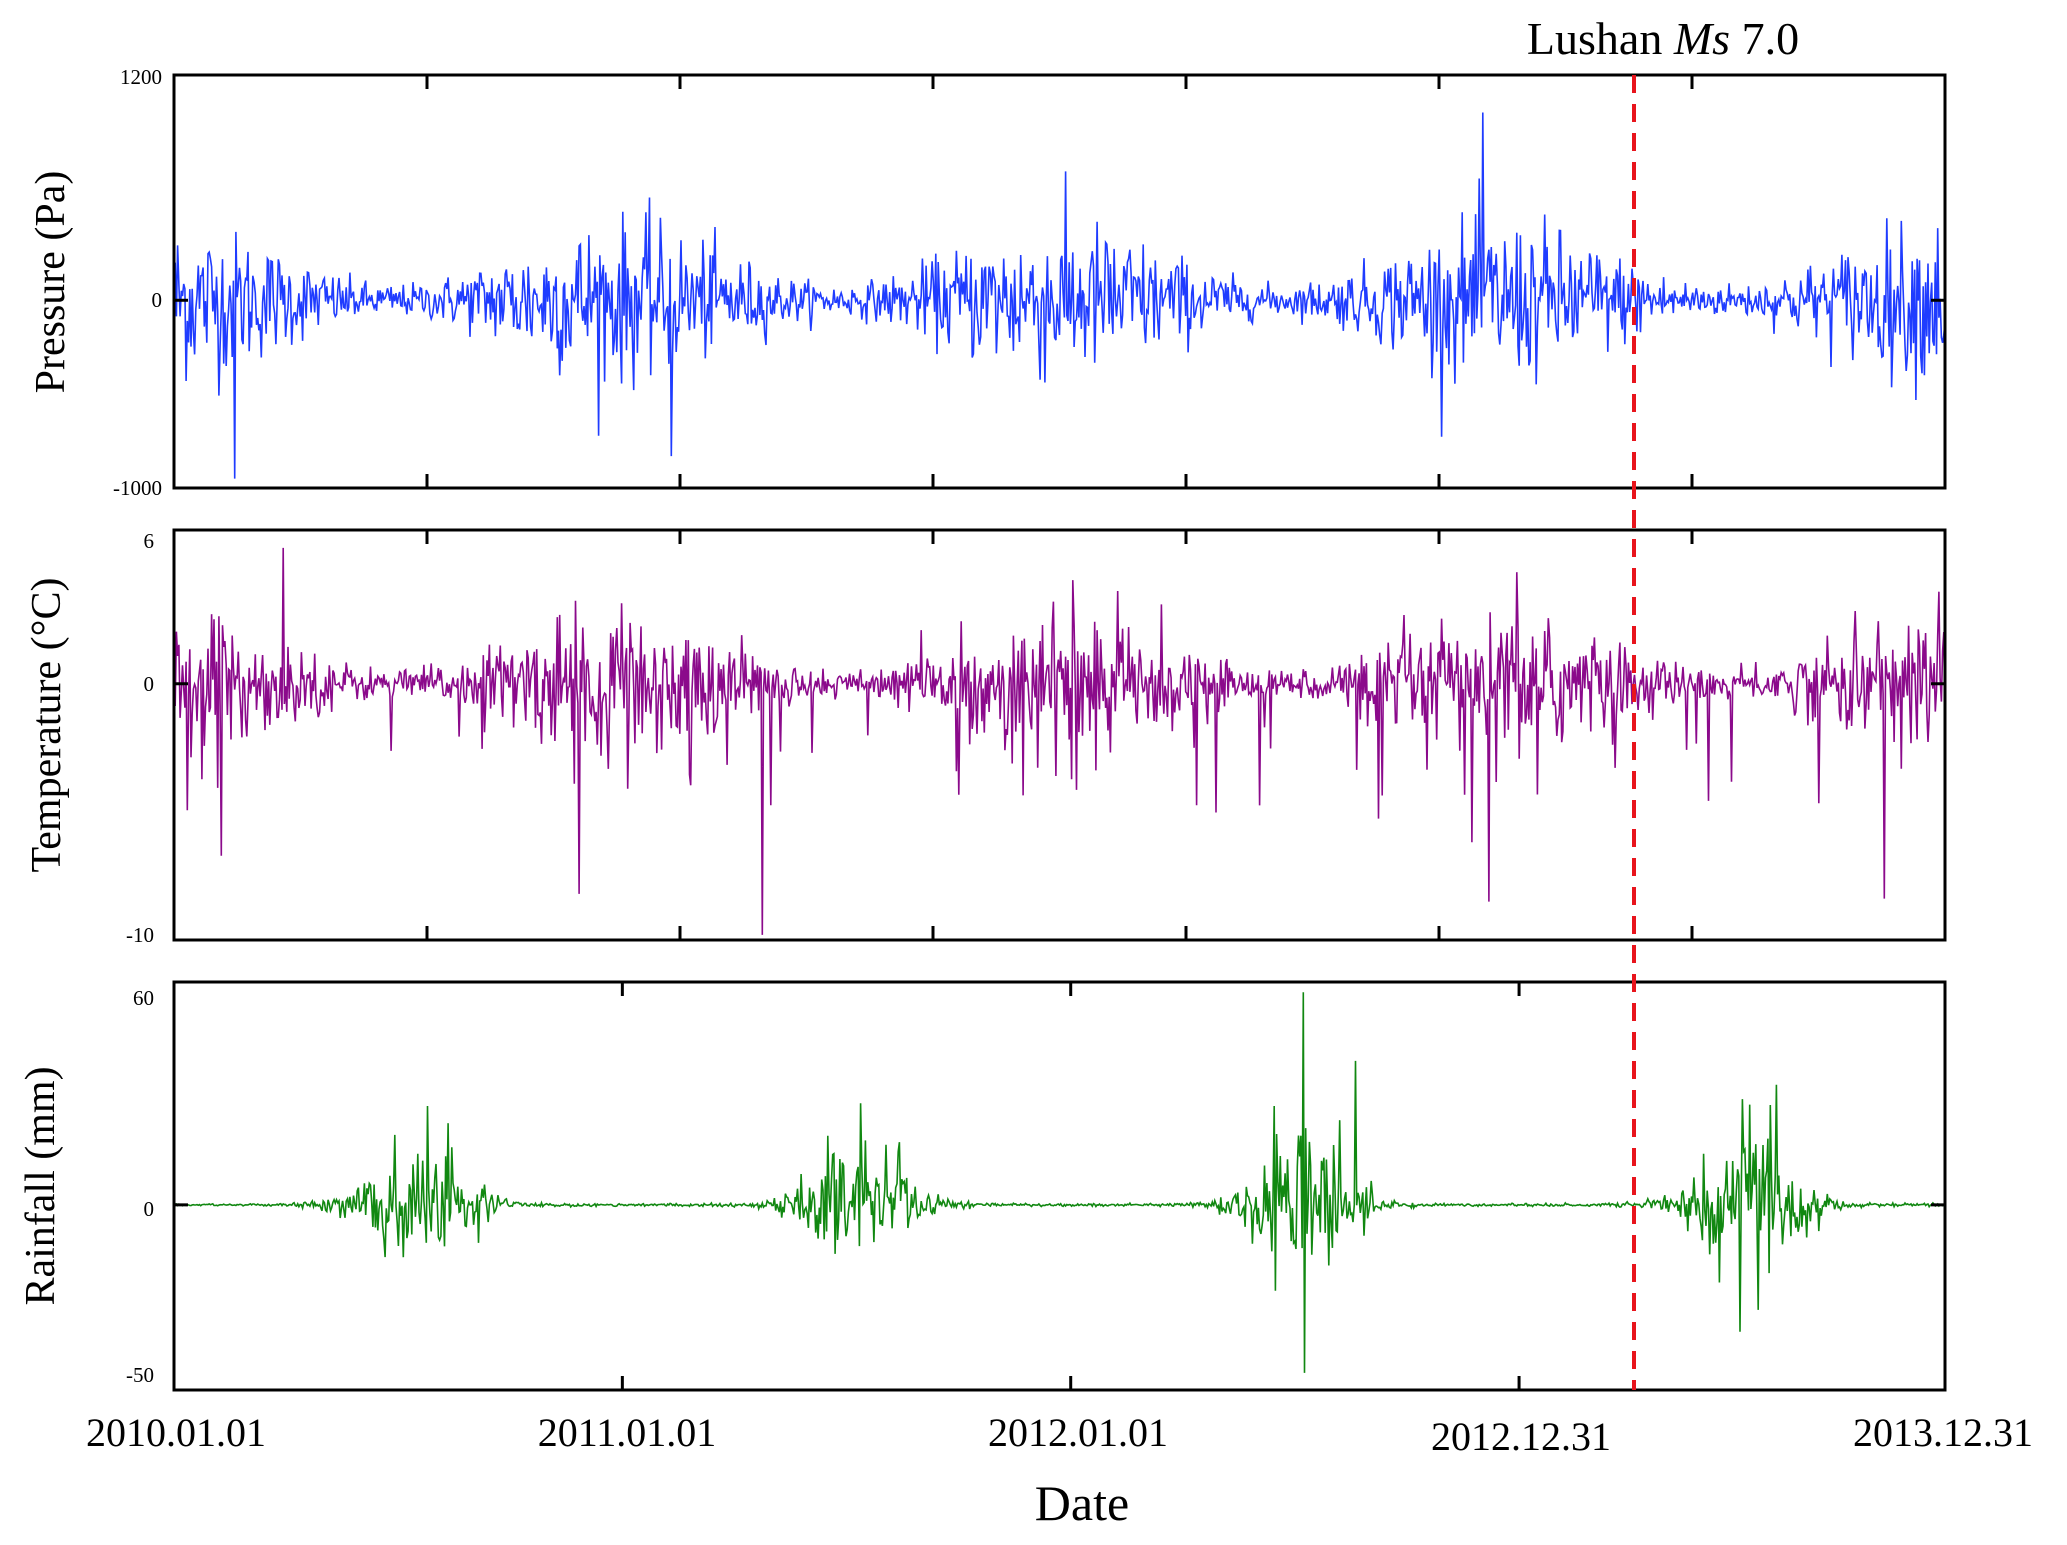  I want to click on event-label: Lushan Ms 7.0, so click(1663, 38).